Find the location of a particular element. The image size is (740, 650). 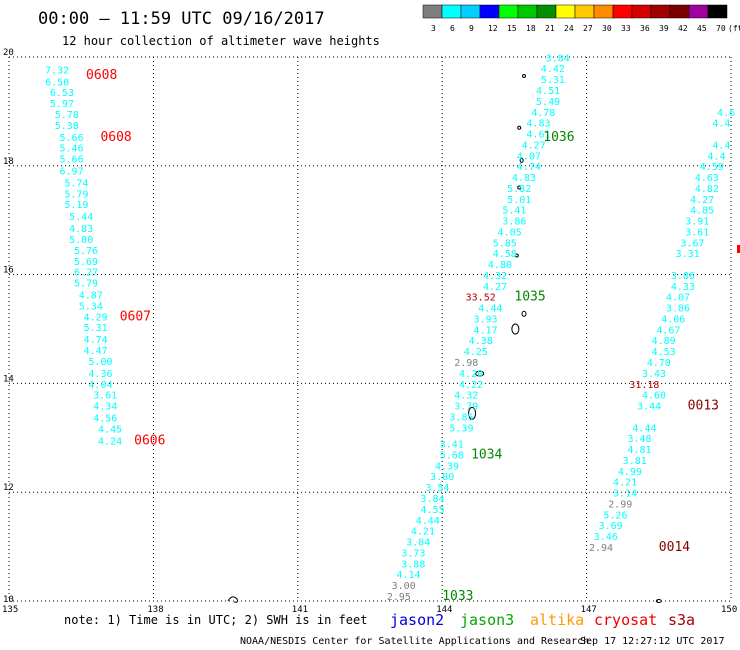

wave-height-value: 4.25 is located at coordinates (476, 352).